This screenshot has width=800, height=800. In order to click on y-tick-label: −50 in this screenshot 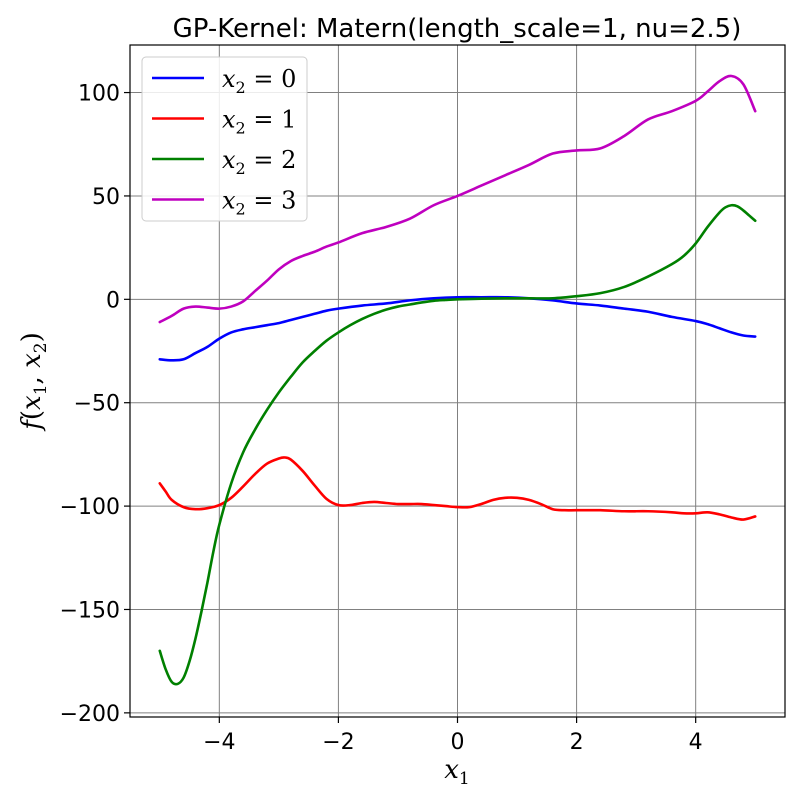, I will do `click(97, 404)`.